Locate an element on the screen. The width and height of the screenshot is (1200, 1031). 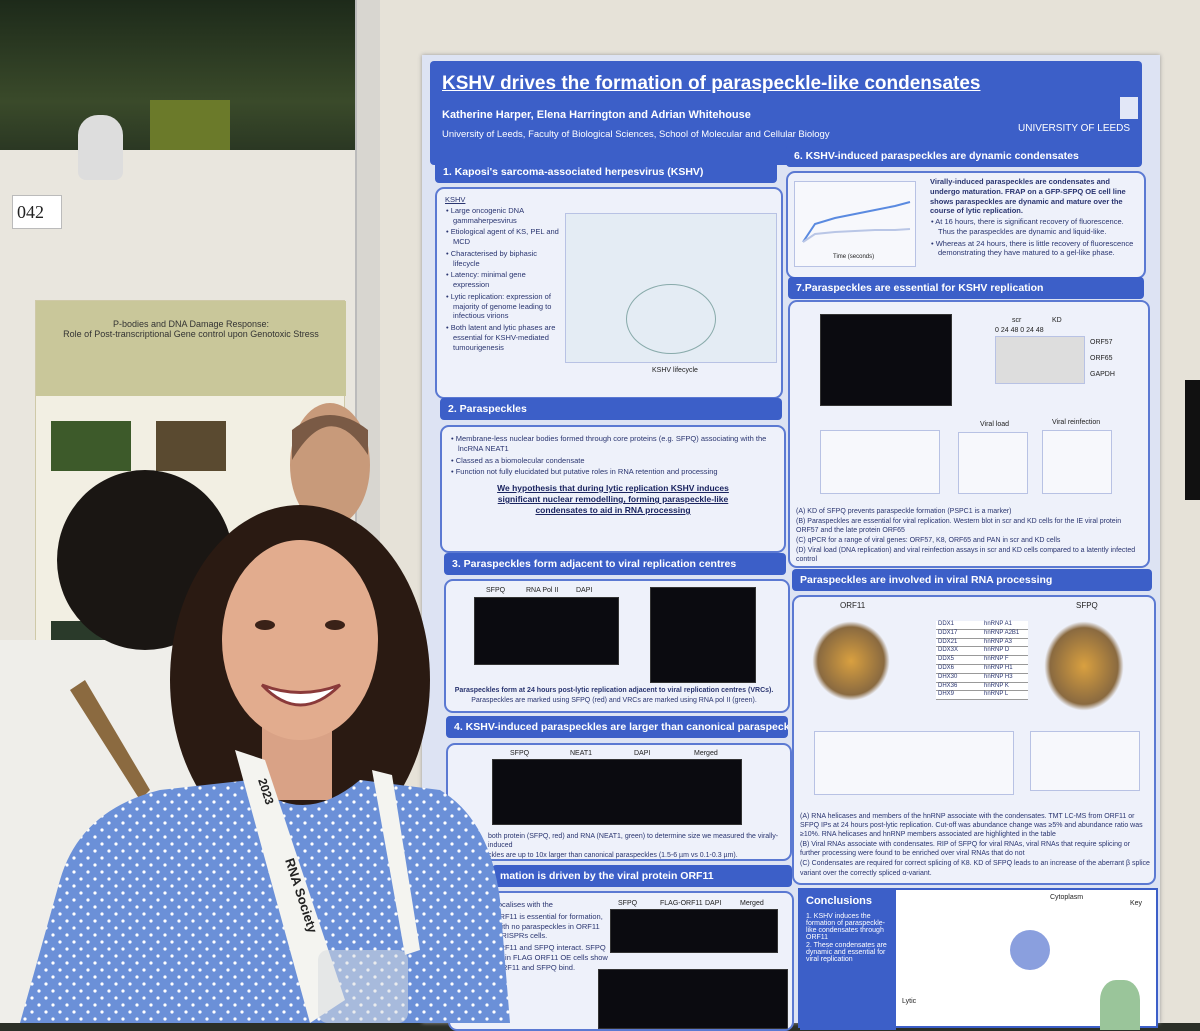
microscopy-grid is located at coordinates (886, 360).